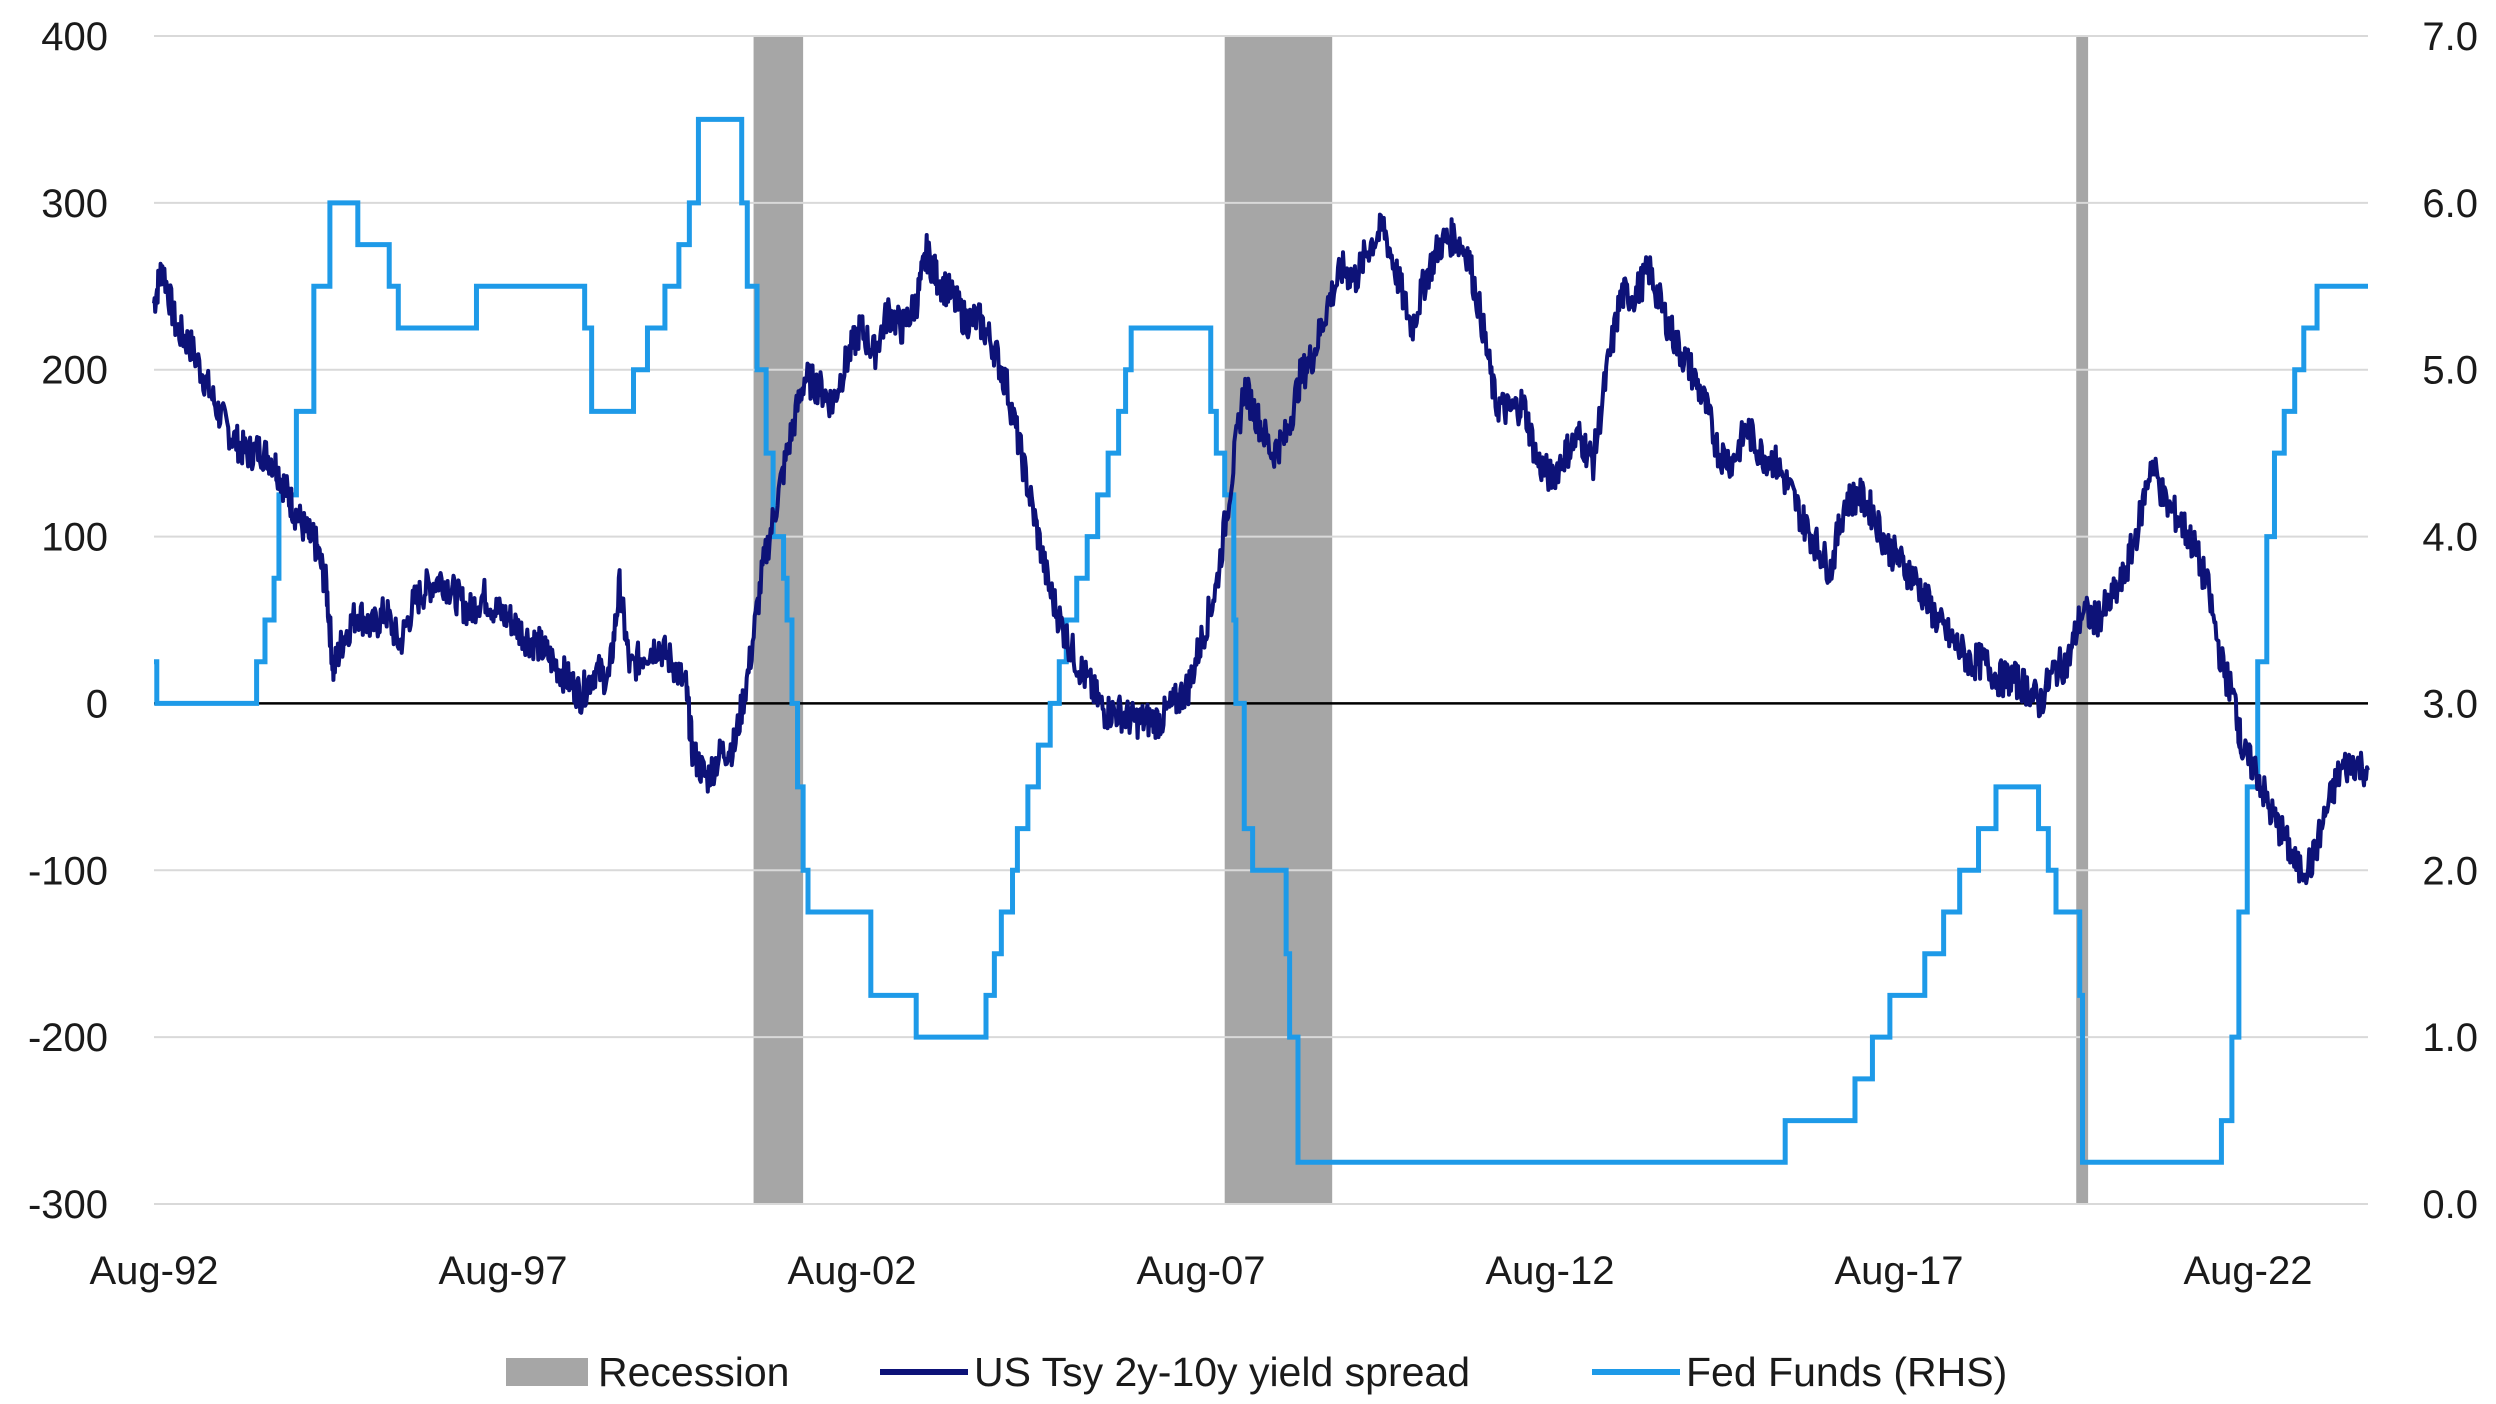  I want to click on x-tick-label: Aug-97, so click(502, 1271).